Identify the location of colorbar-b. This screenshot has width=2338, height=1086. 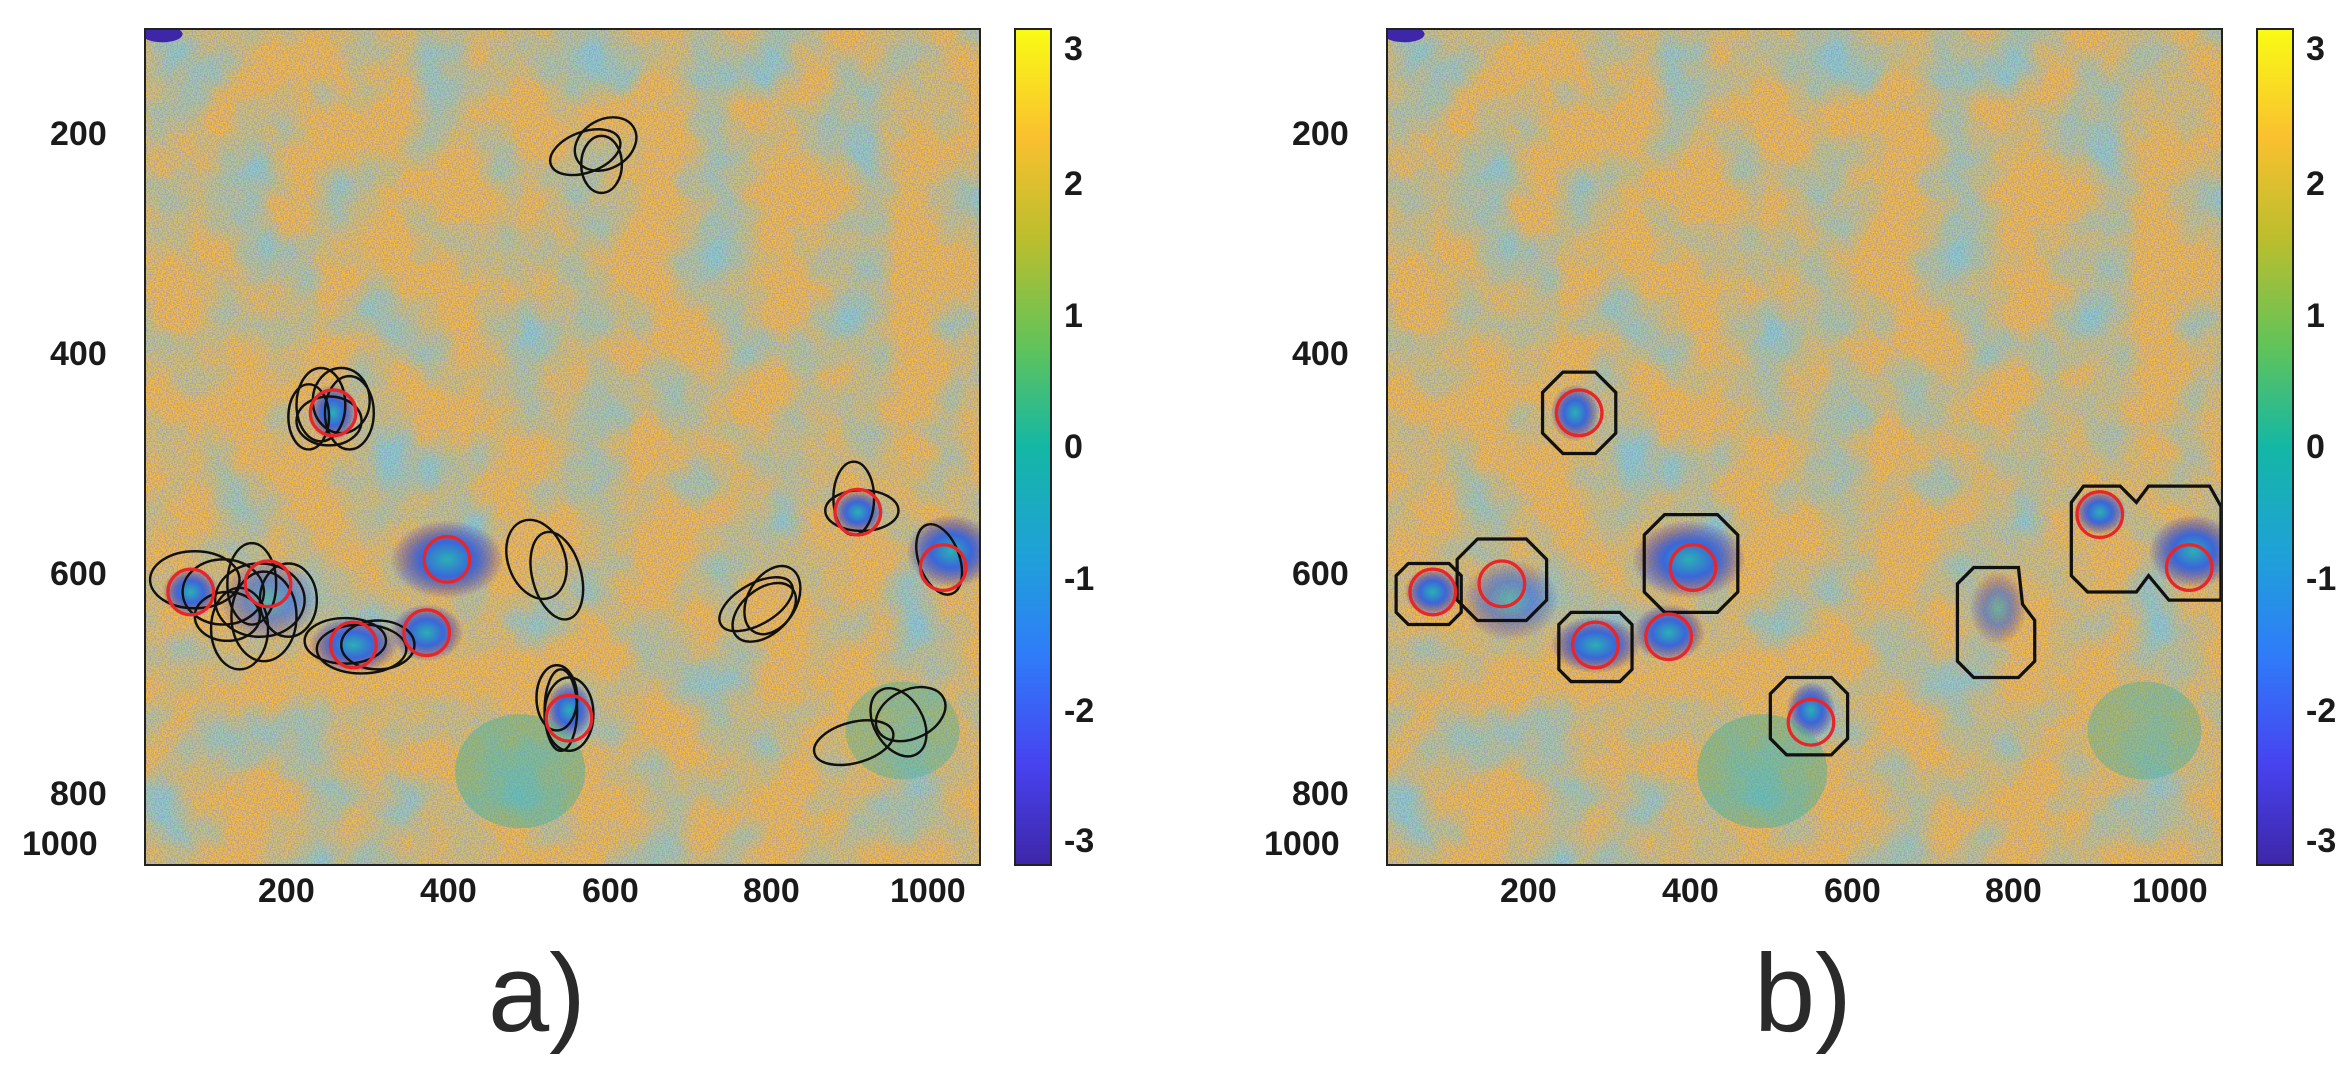
(2275, 447).